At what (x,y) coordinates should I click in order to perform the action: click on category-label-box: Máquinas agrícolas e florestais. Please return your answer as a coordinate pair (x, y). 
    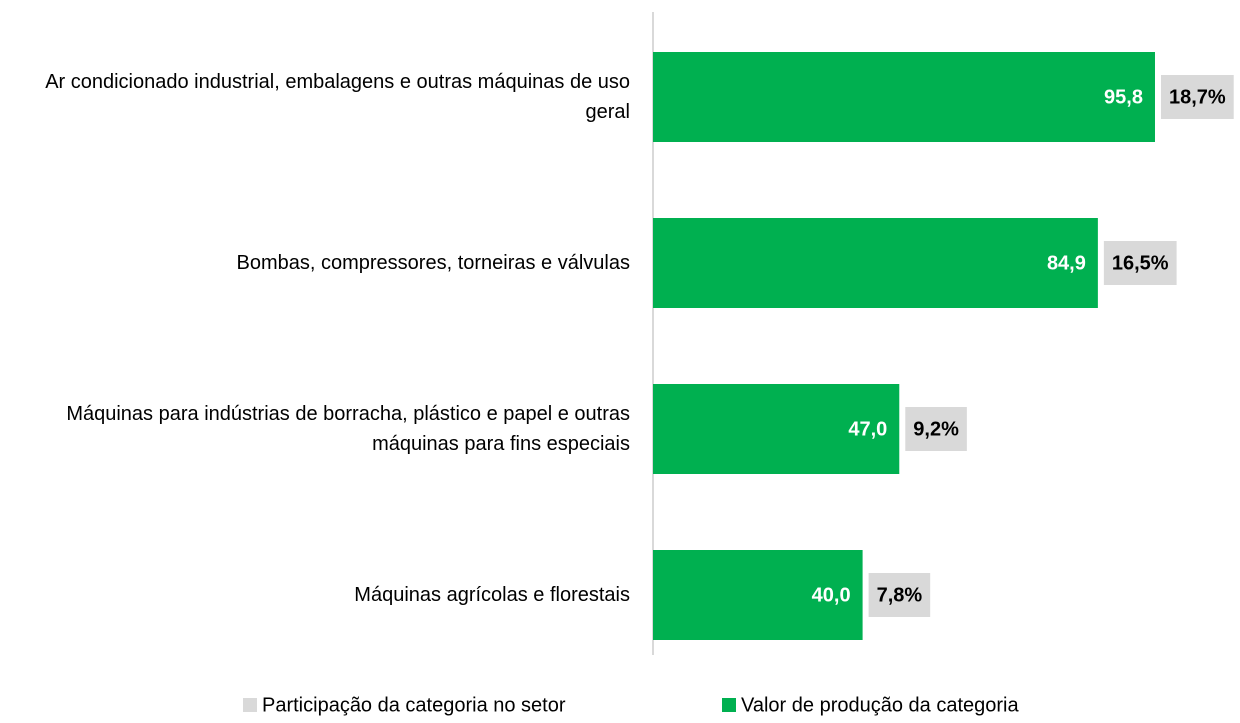
    Looking at the image, I should click on (492, 595).